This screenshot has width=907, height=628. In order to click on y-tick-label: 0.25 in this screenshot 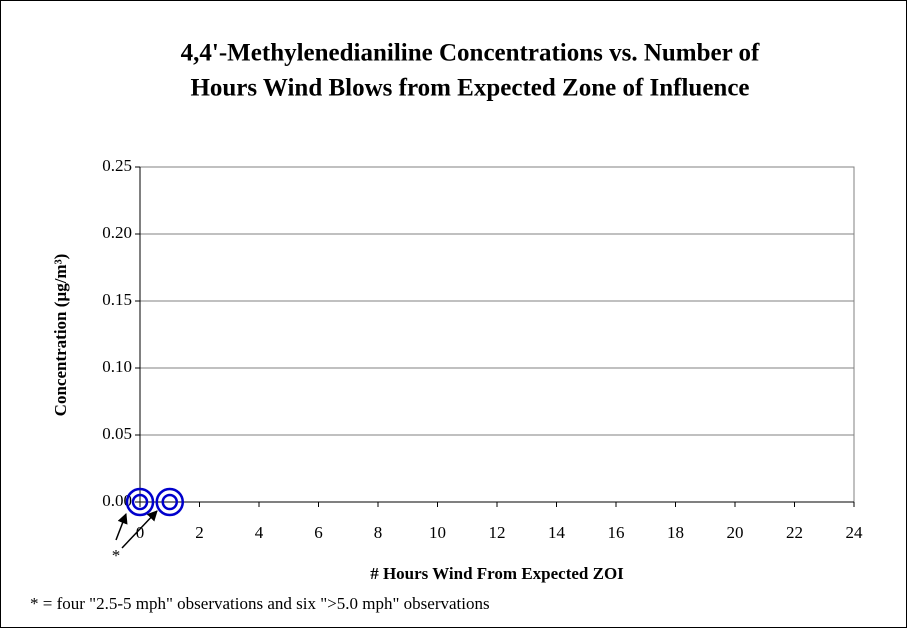, I will do `click(117, 165)`.